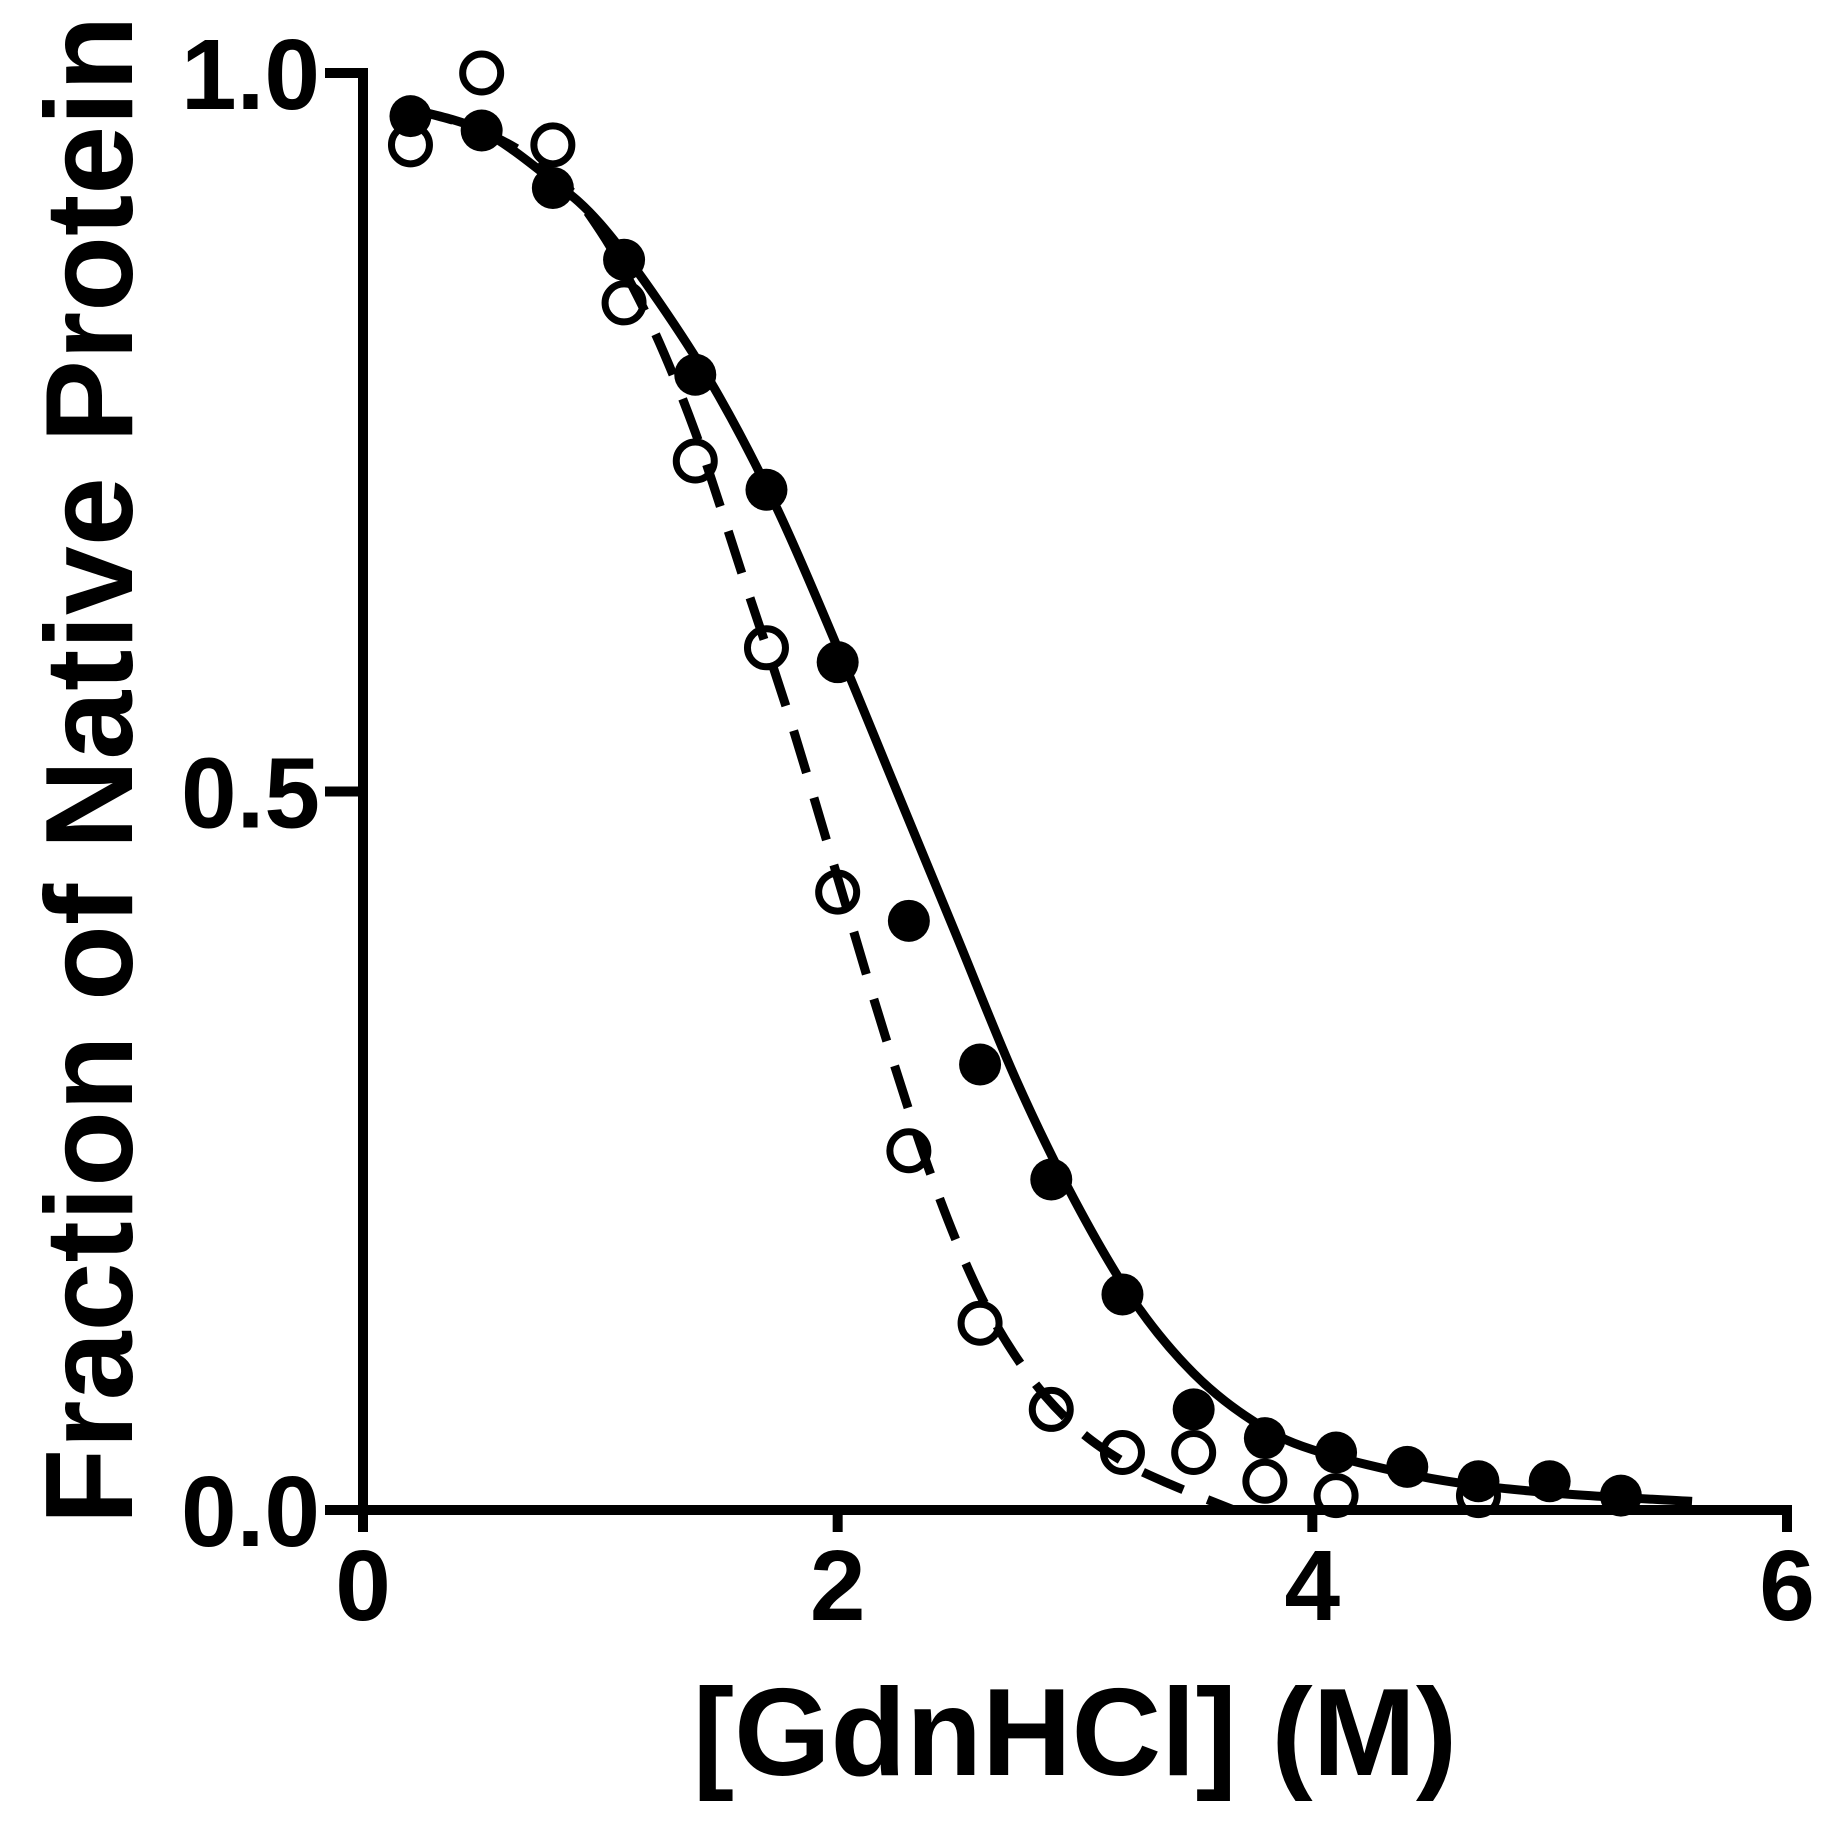  What do you see at coordinates (250, 794) in the screenshot?
I see `y-tick-label: 0.5` at bounding box center [250, 794].